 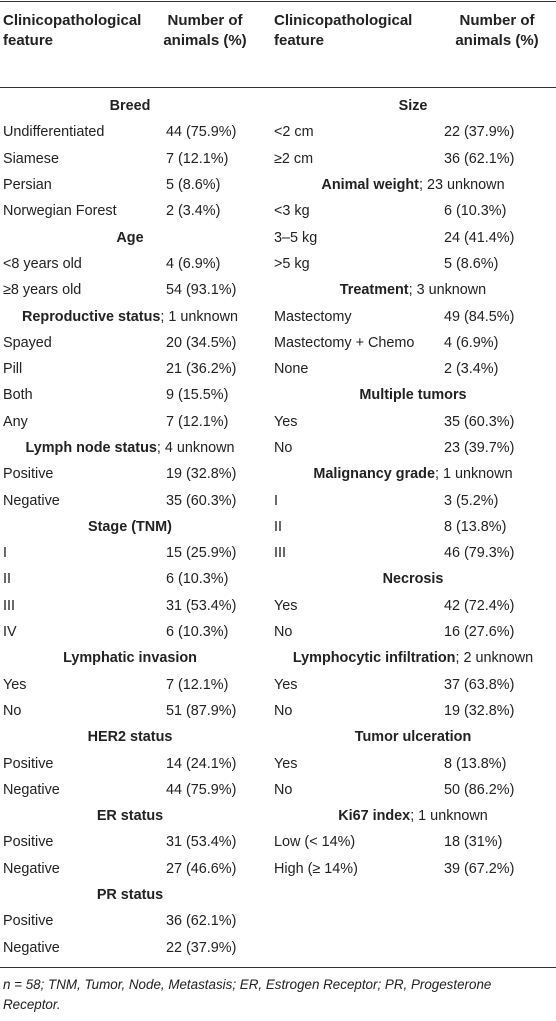 I want to click on section-title: Ki67 index, so click(x=374, y=816).